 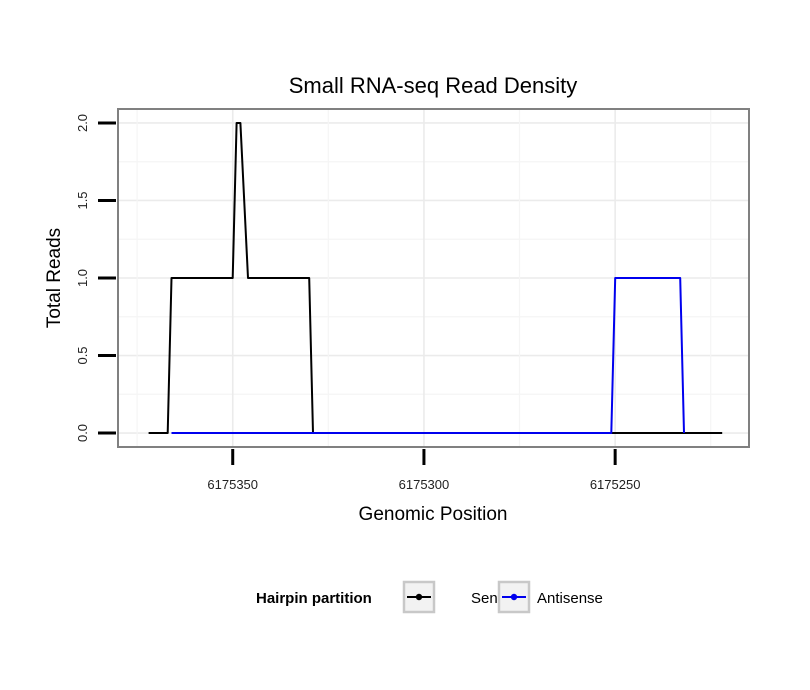 What do you see at coordinates (82, 123) in the screenshot?
I see `y-tick-label: 2.0` at bounding box center [82, 123].